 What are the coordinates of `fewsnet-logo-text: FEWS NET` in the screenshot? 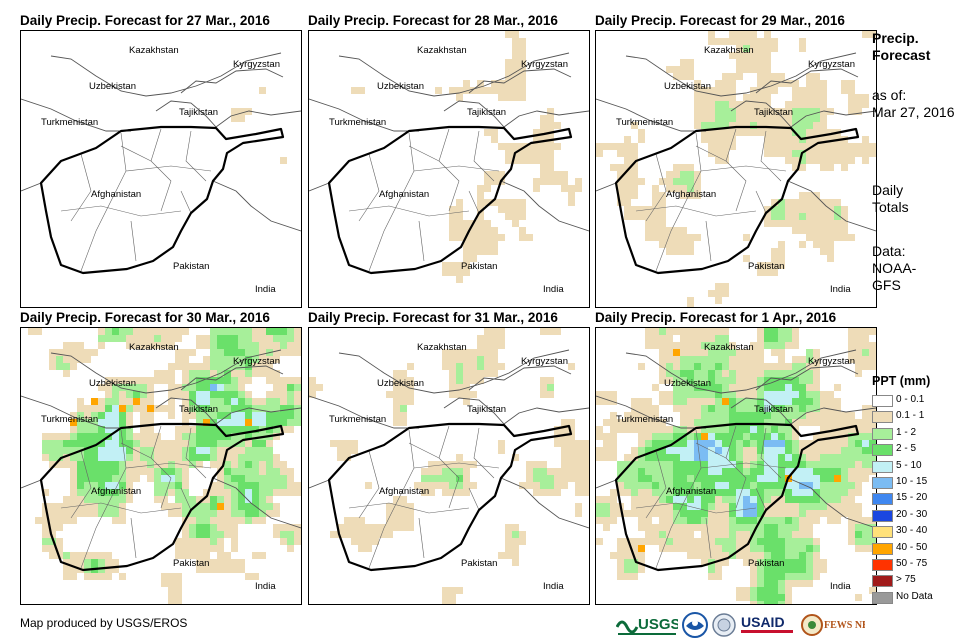 It's located at (844, 625).